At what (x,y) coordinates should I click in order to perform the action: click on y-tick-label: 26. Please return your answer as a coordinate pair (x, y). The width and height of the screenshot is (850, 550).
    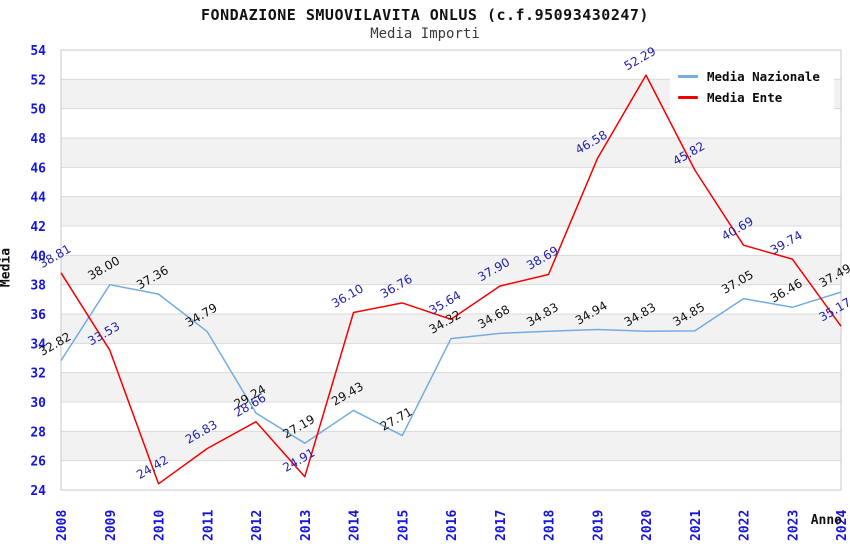
    Looking at the image, I should click on (38, 462).